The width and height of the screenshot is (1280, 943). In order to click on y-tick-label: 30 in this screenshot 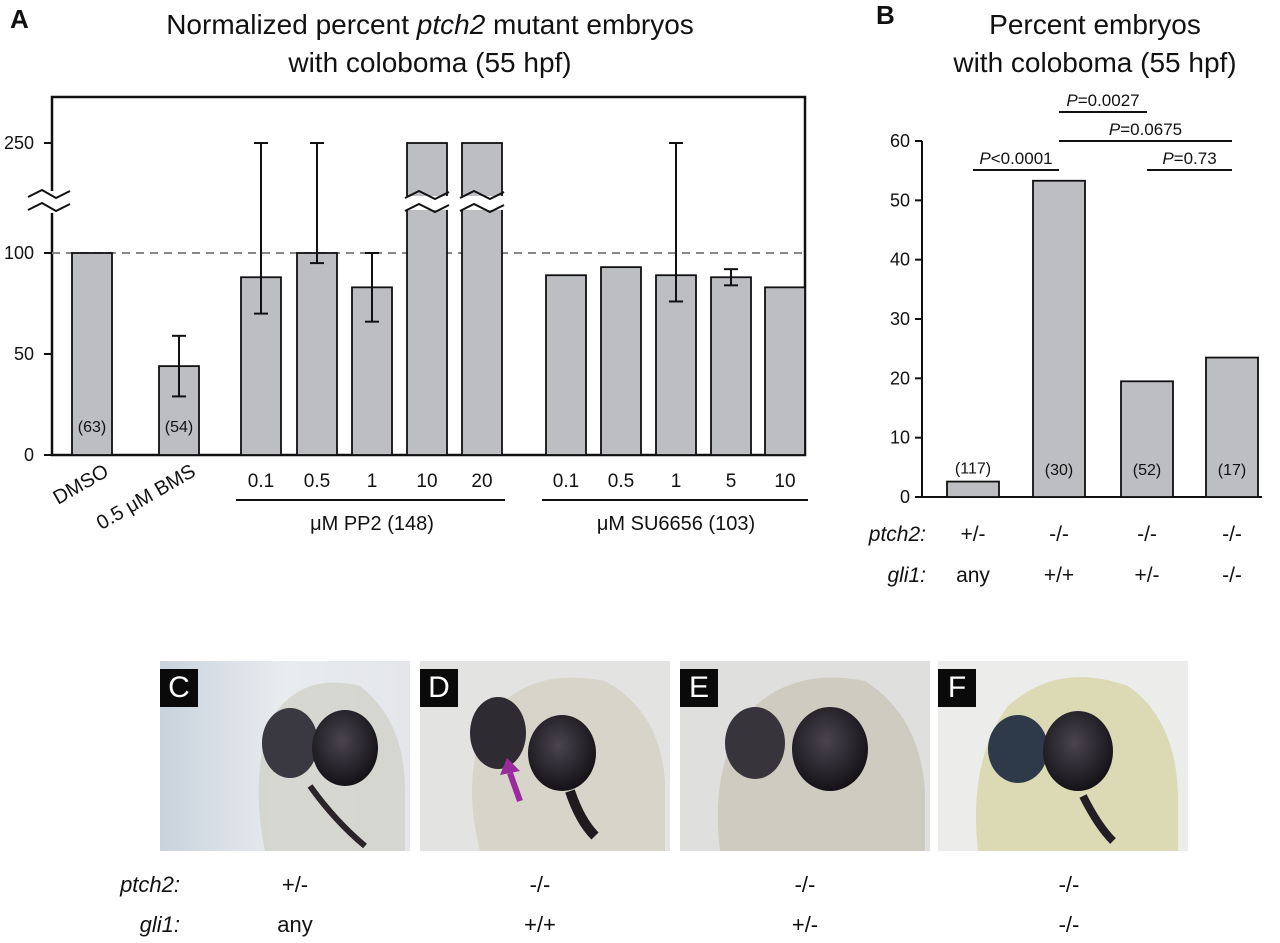, I will do `click(900, 319)`.